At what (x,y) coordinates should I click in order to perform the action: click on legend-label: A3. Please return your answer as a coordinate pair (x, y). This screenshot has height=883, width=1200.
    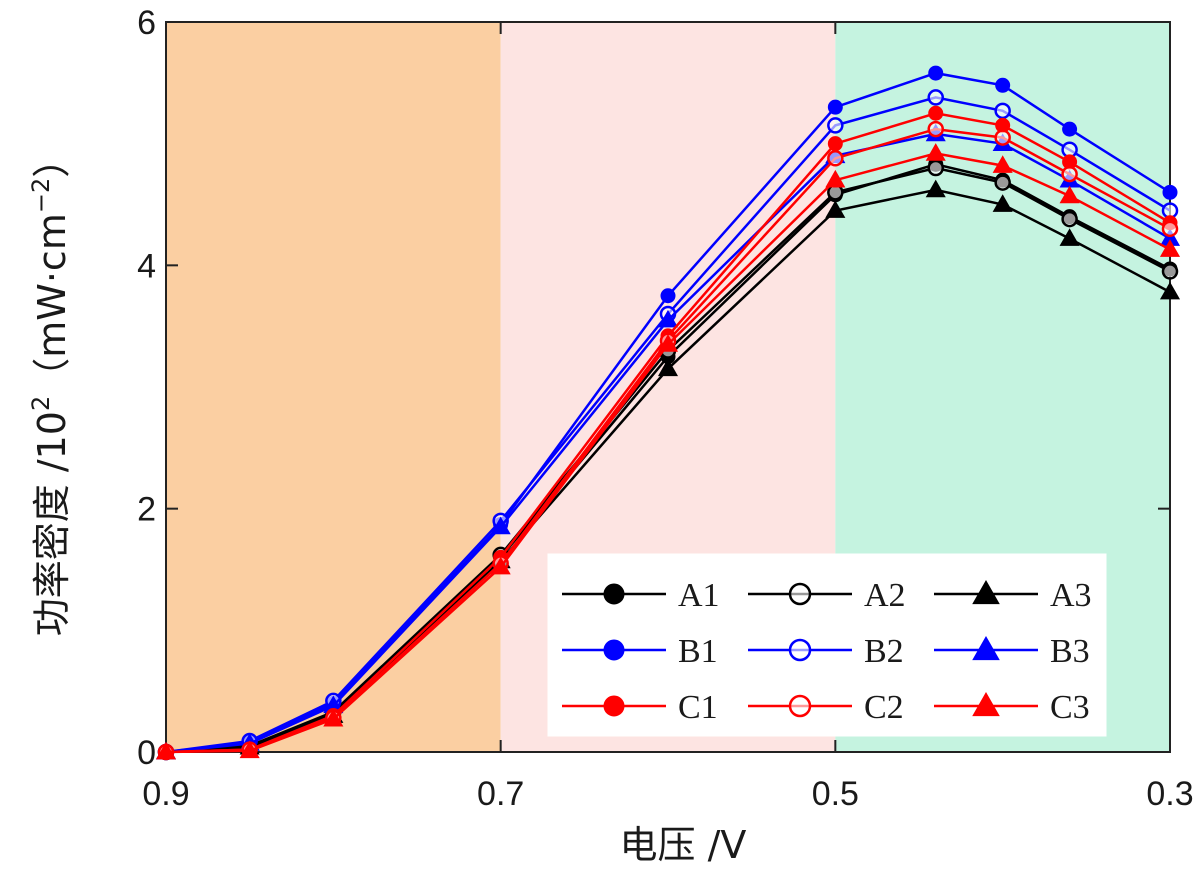
    Looking at the image, I should click on (1071, 595).